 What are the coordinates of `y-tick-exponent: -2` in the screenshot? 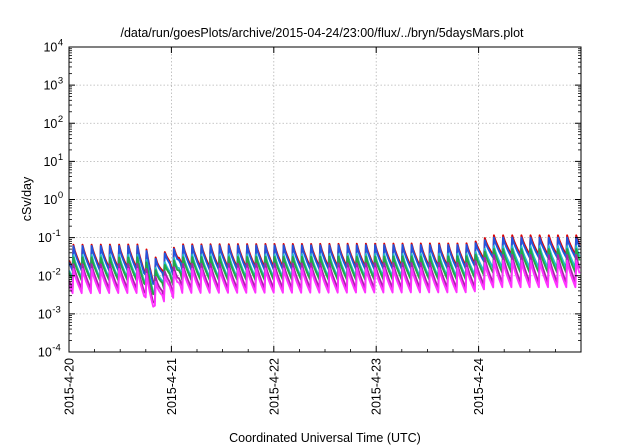 It's located at (56, 271).